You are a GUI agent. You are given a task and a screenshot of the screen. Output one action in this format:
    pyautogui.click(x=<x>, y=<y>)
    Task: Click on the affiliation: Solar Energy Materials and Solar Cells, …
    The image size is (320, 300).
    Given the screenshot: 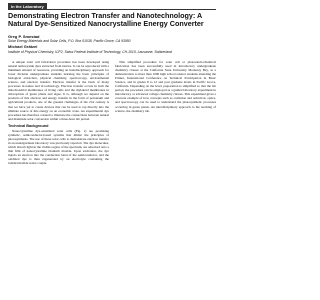 What is the action you would take?
    pyautogui.click(x=69, y=41)
    